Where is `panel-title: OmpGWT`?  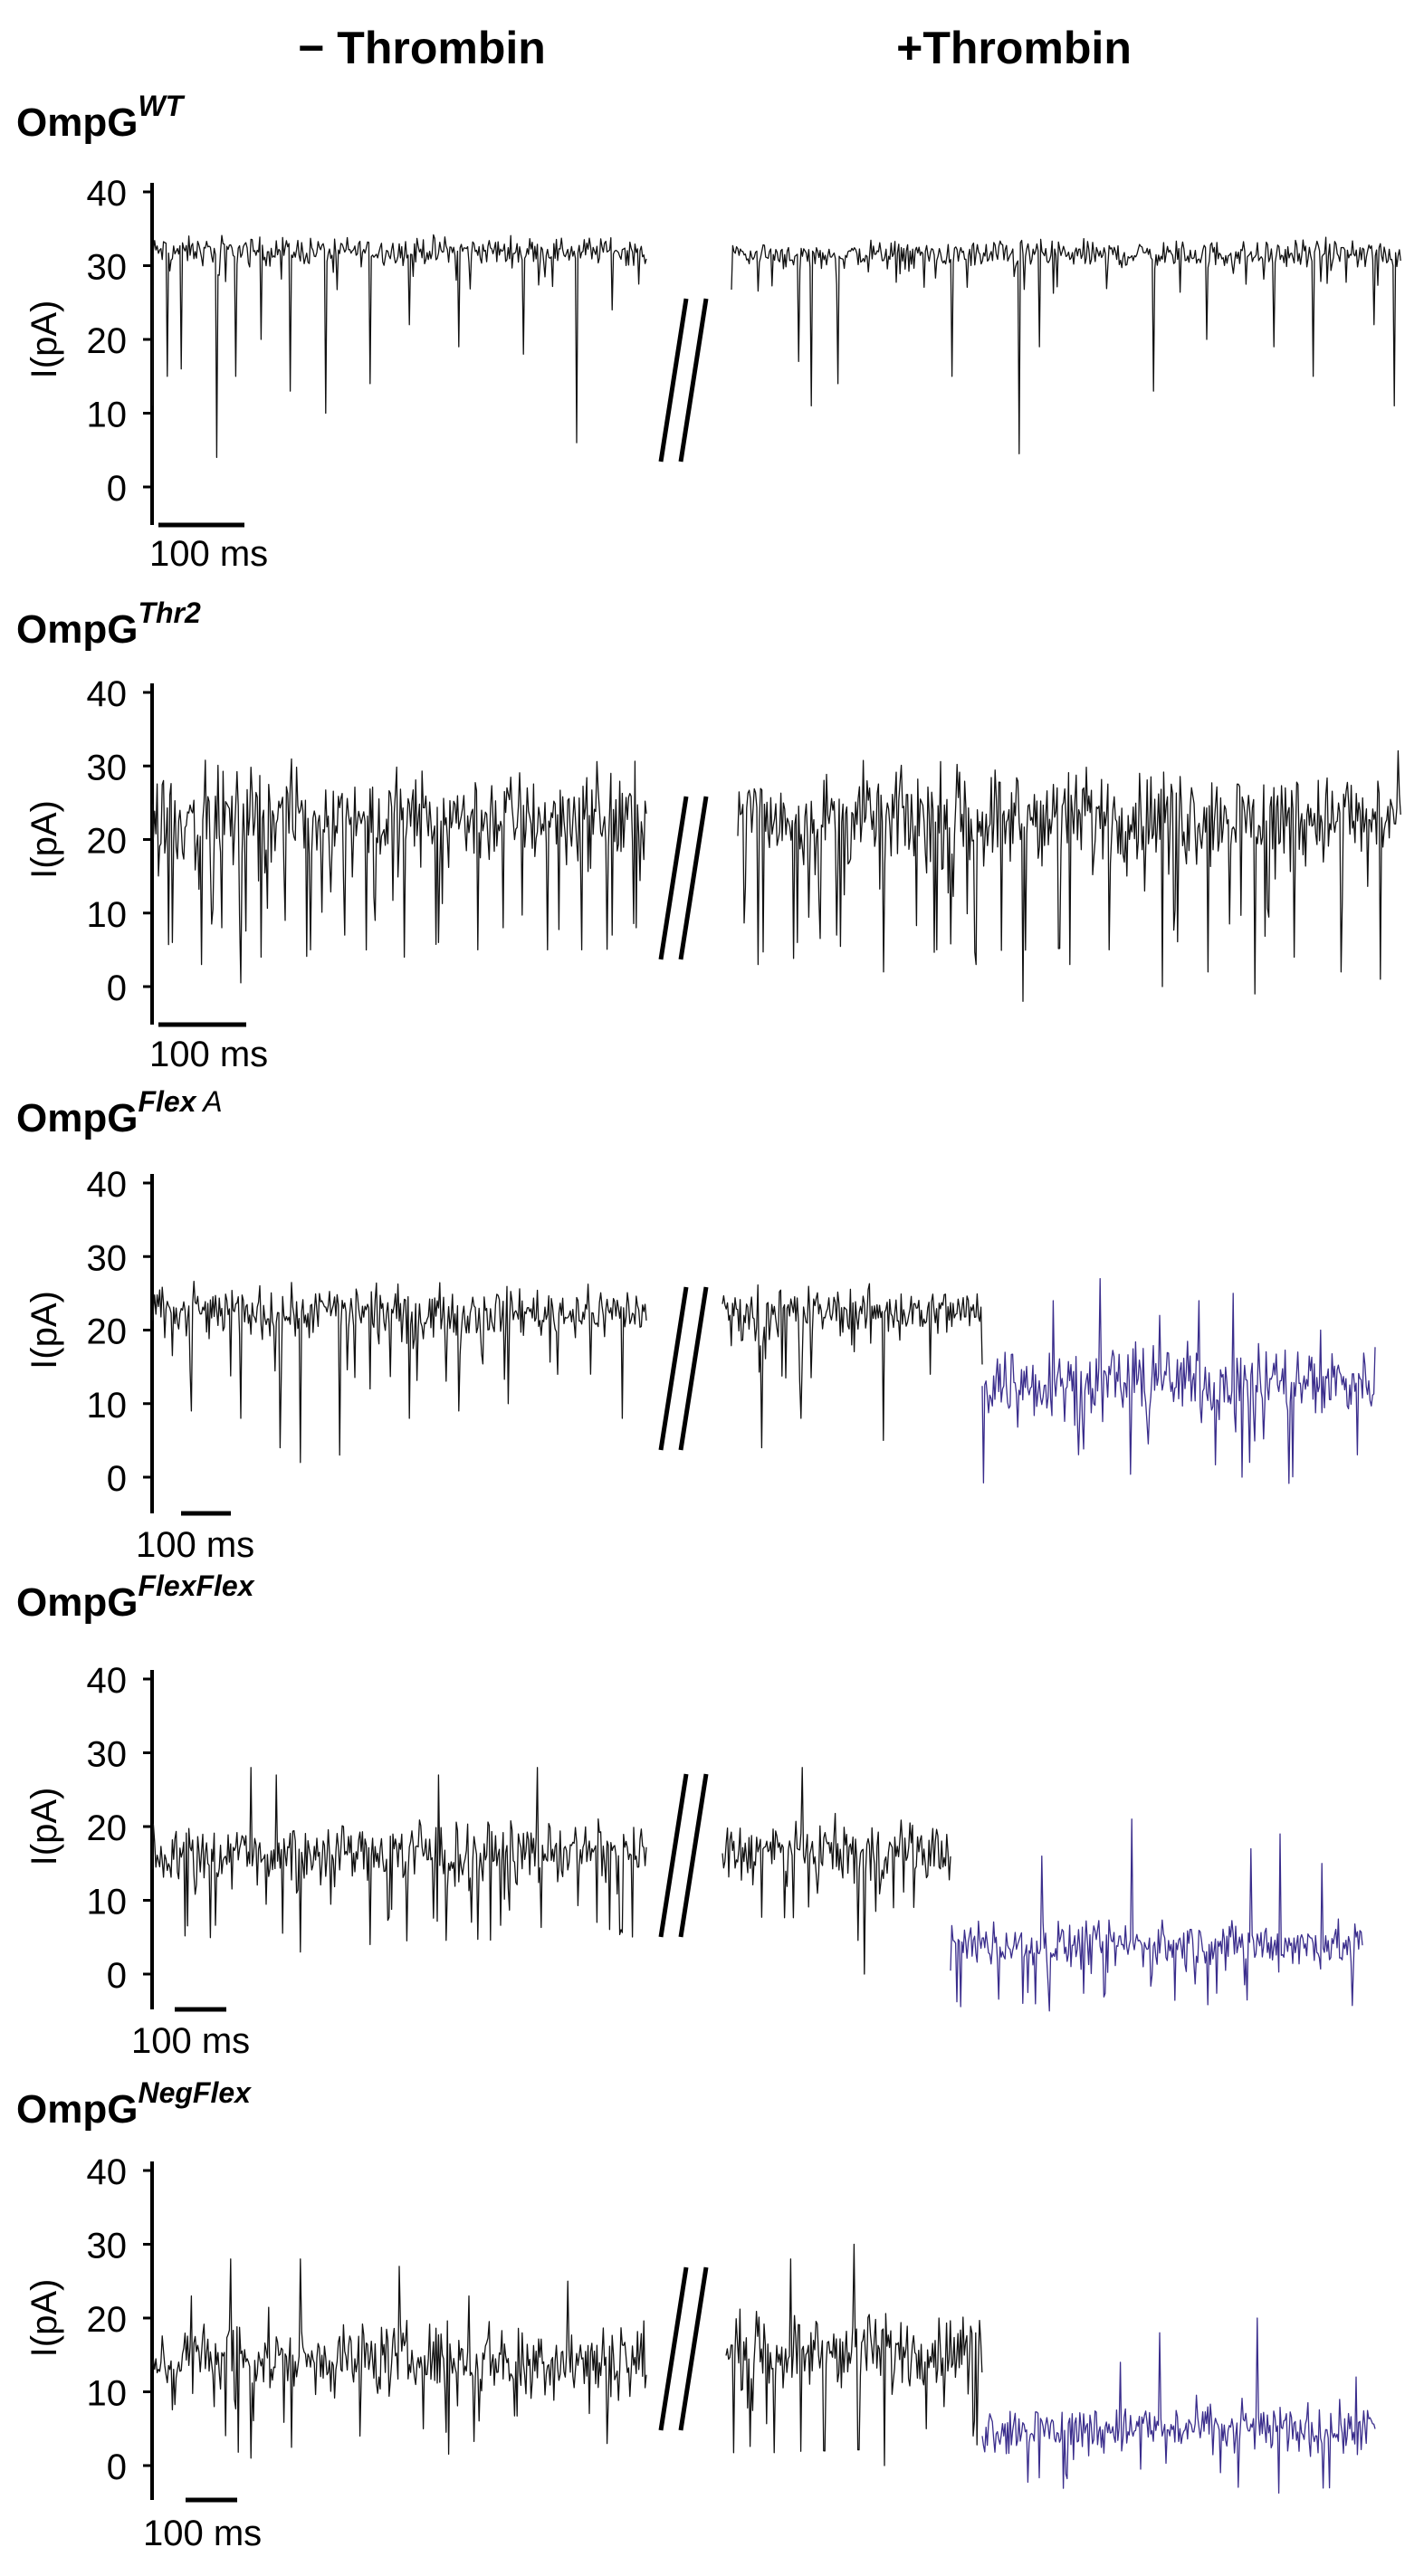 panel-title: OmpGWT is located at coordinates (101, 117).